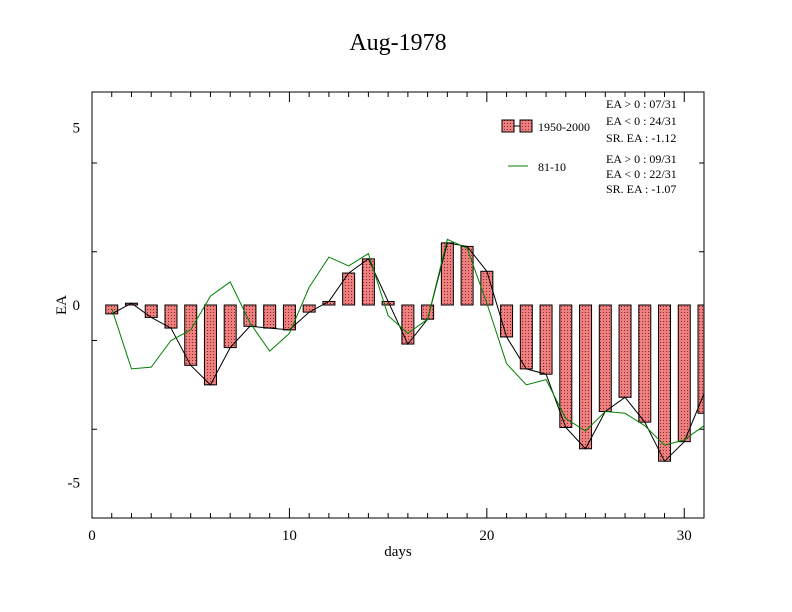 The height and width of the screenshot is (612, 792). What do you see at coordinates (641, 104) in the screenshot?
I see `legend-stat-1-pos: EA > 0 : 07/31` at bounding box center [641, 104].